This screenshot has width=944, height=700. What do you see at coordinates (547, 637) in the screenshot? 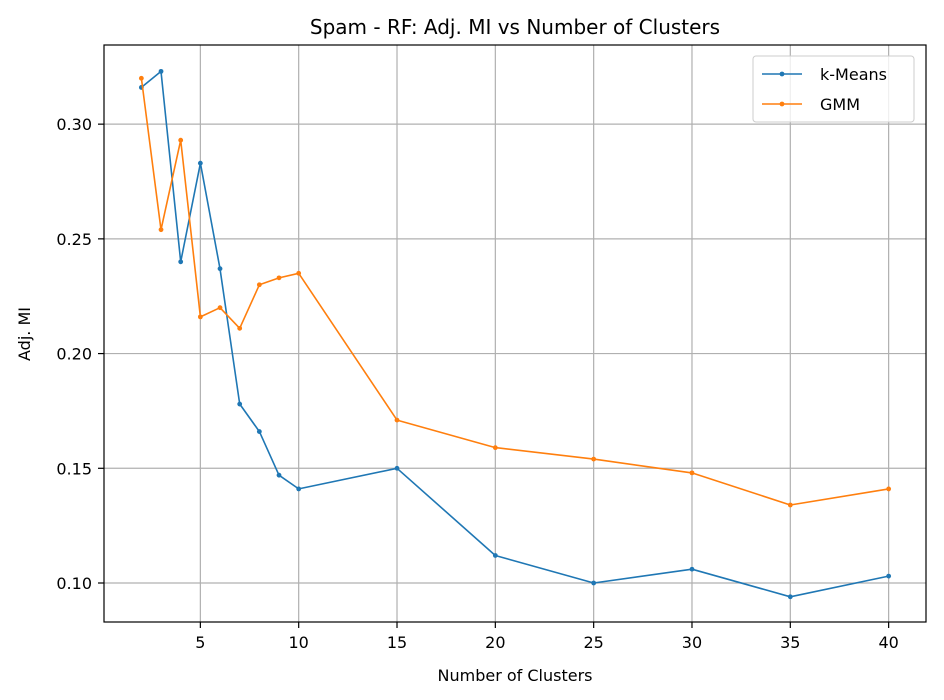
I see `x-axis-ticks: 5 10 15 20 25 30 35 40` at bounding box center [547, 637].